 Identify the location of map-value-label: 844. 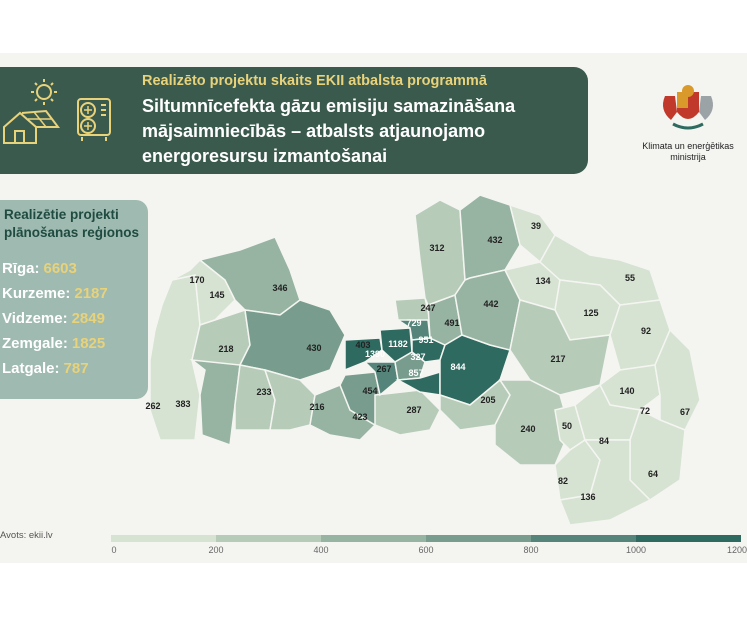
(457, 367).